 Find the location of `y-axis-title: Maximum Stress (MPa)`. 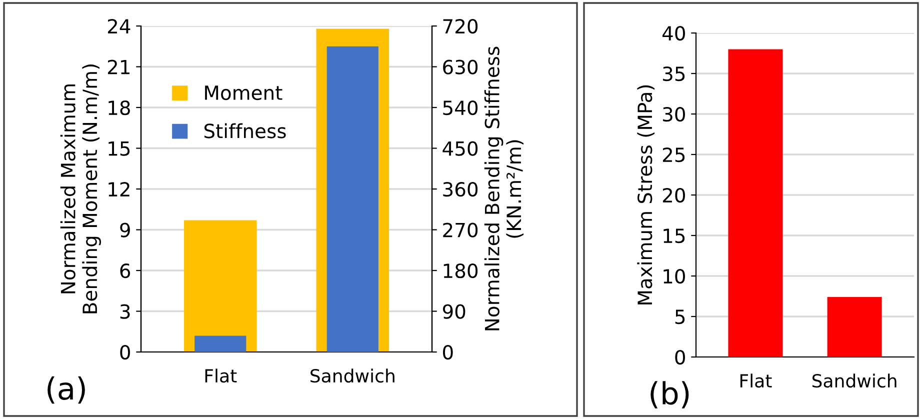

y-axis-title: Maximum Stress (MPa) is located at coordinates (645, 194).